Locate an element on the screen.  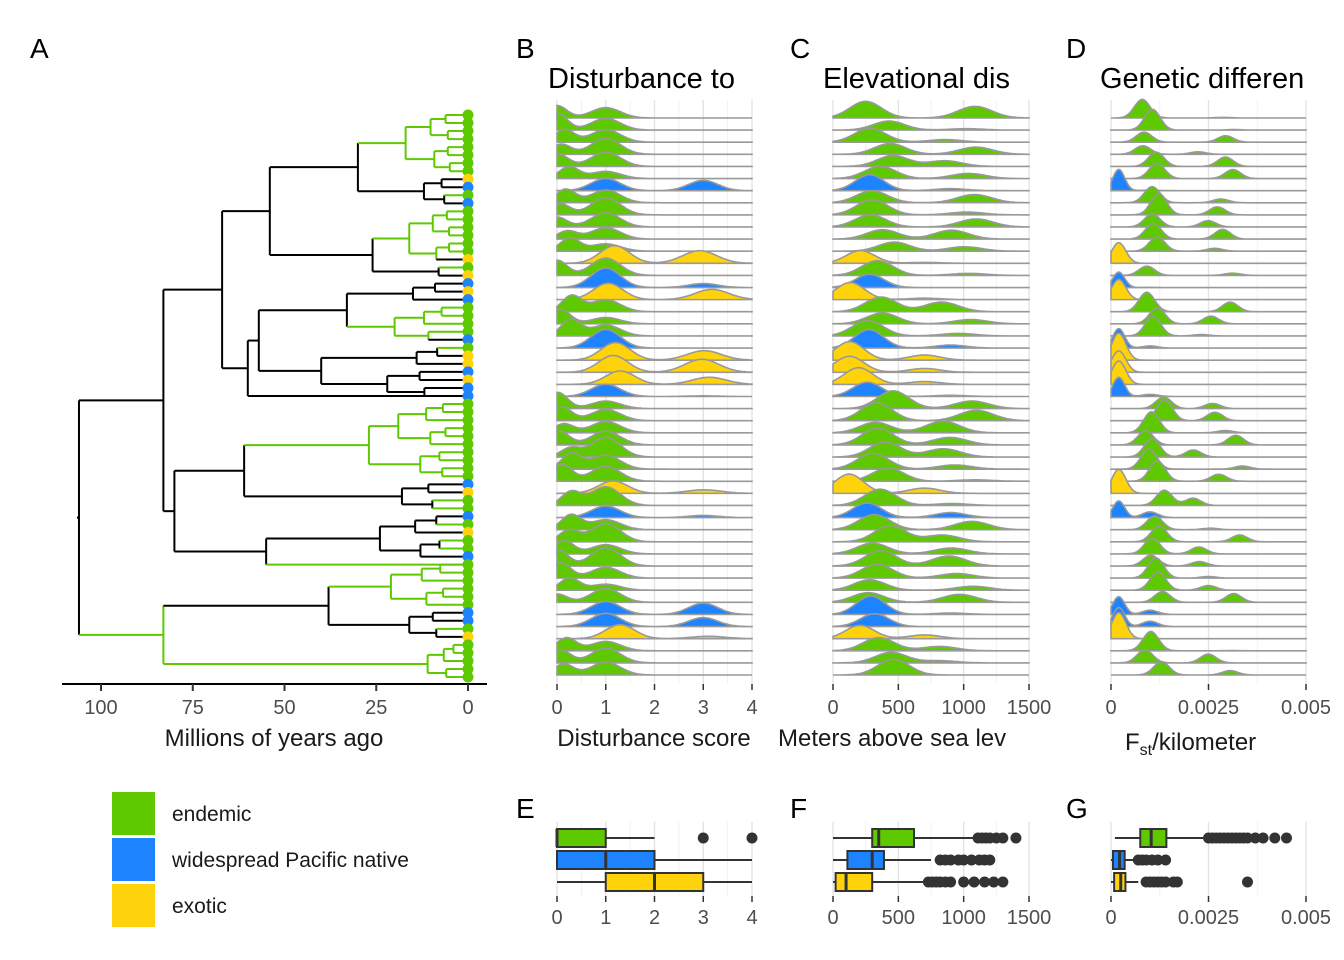
panel-a-x-axis-title: Millions of years ago is located at coordinates (274, 738).